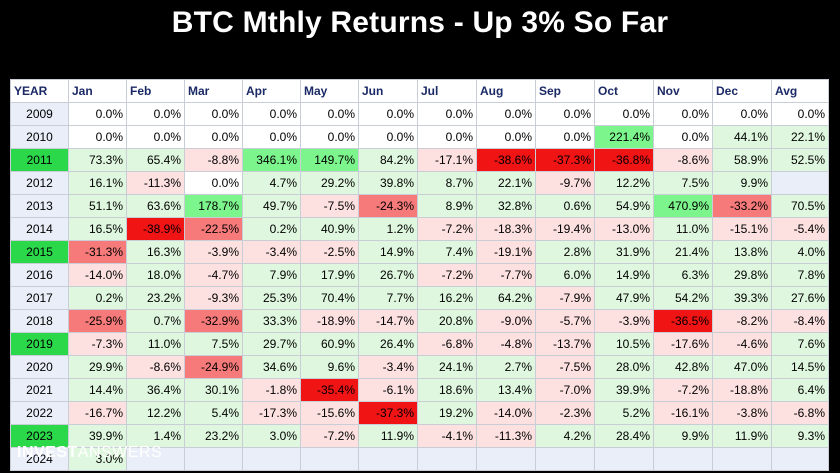 The width and height of the screenshot is (840, 473). What do you see at coordinates (800, 206) in the screenshot?
I see `average-cell: 70.5%` at bounding box center [800, 206].